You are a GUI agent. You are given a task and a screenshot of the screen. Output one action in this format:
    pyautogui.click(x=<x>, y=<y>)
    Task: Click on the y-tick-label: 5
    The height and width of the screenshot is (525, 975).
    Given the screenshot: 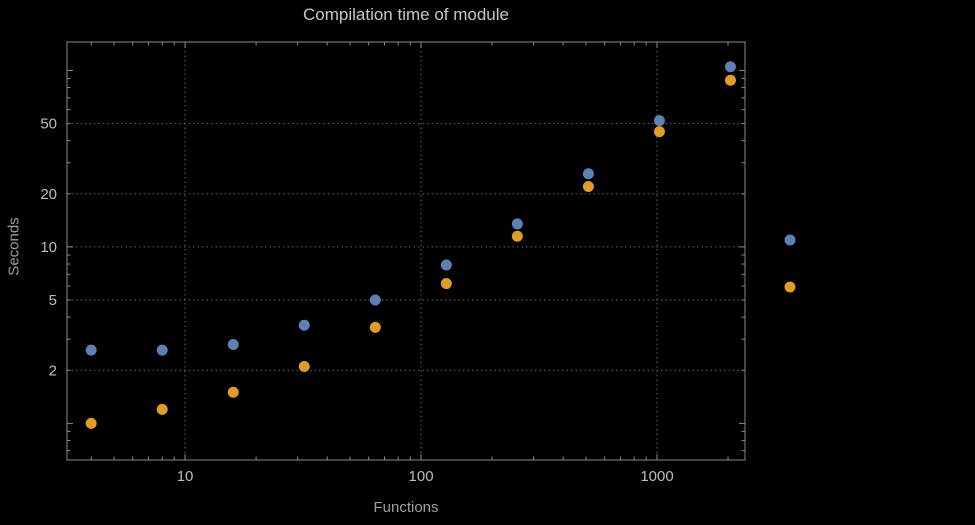 What is the action you would take?
    pyautogui.click(x=53, y=300)
    